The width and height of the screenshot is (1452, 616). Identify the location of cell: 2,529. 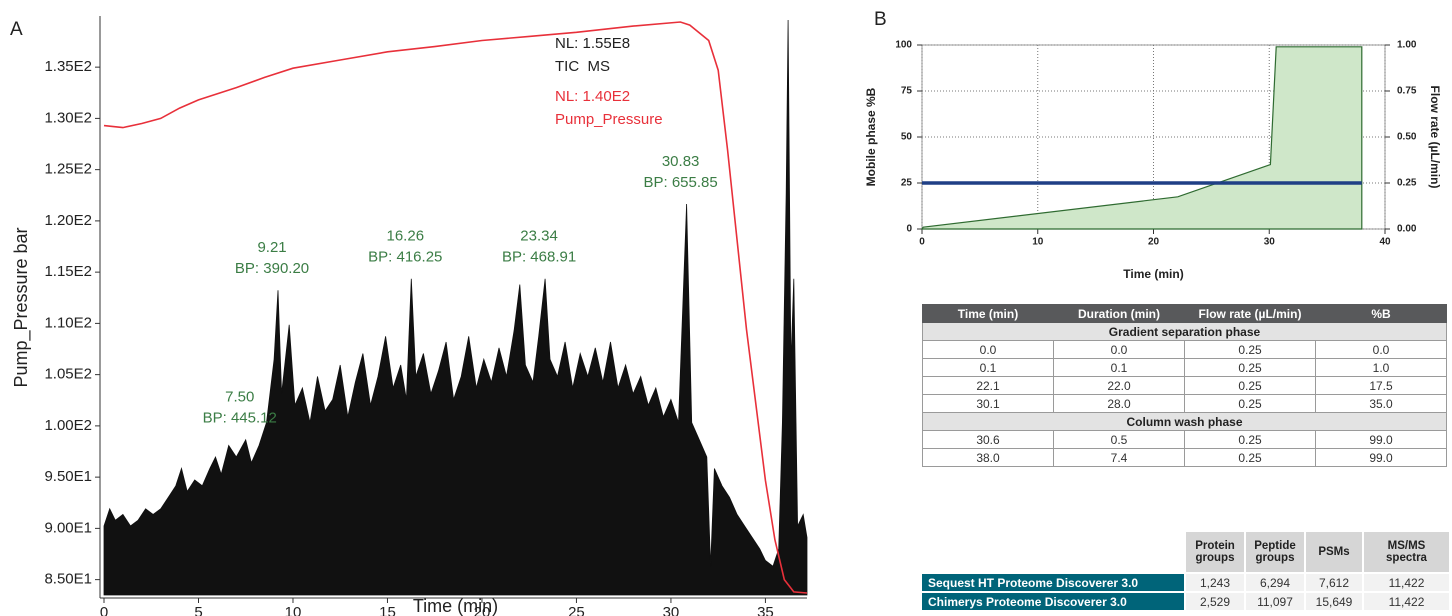
(1215, 601).